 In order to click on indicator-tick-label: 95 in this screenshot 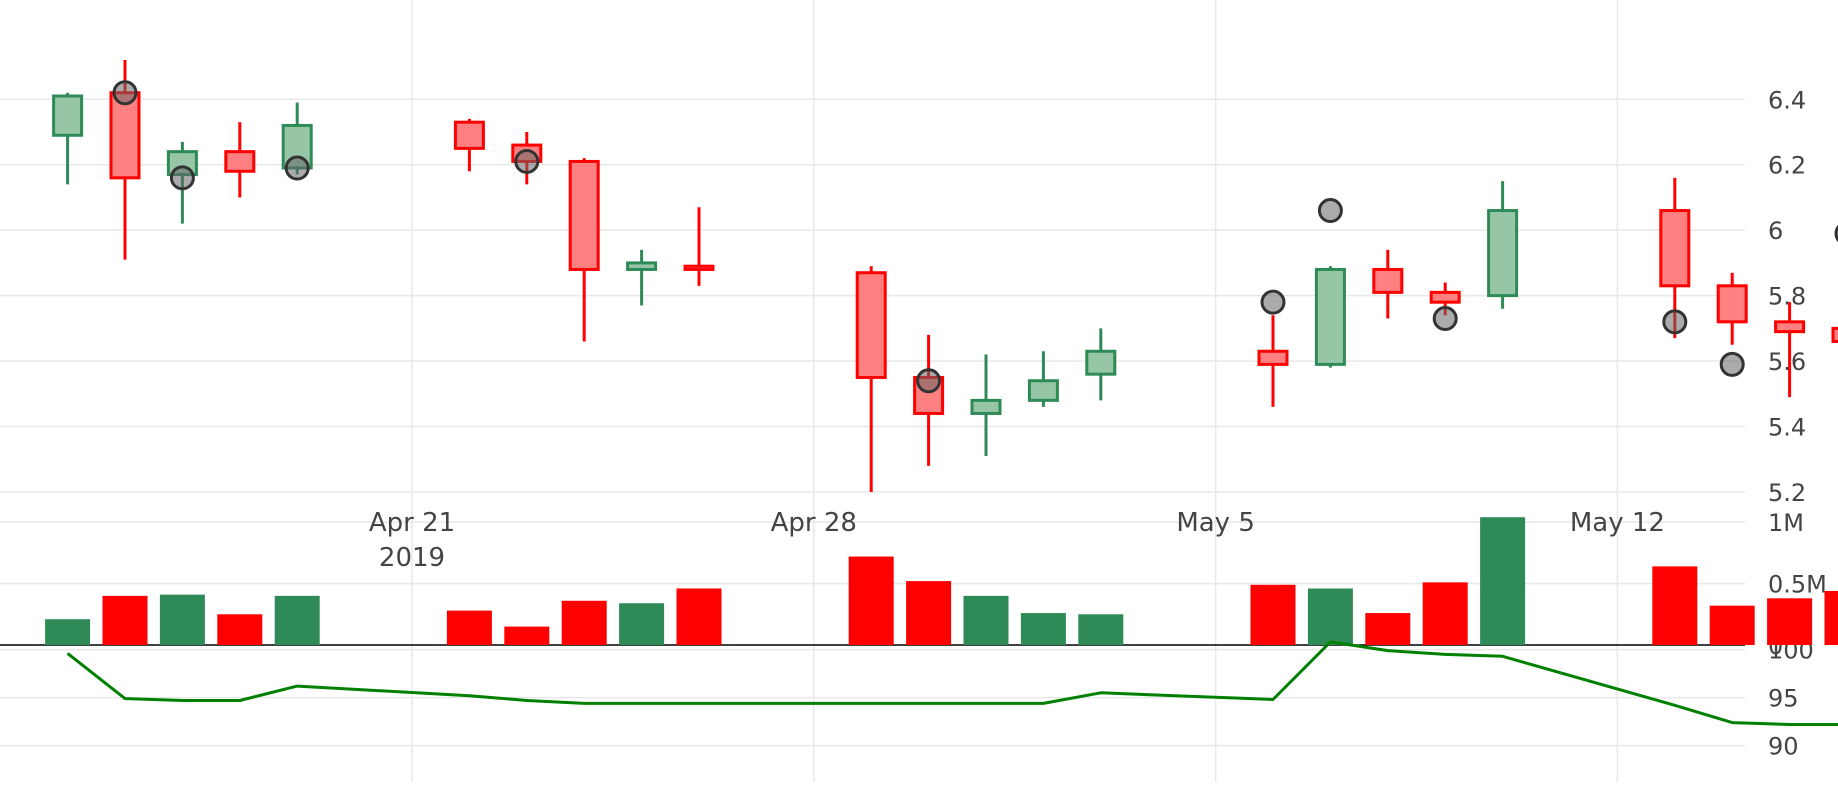, I will do `click(1783, 699)`.